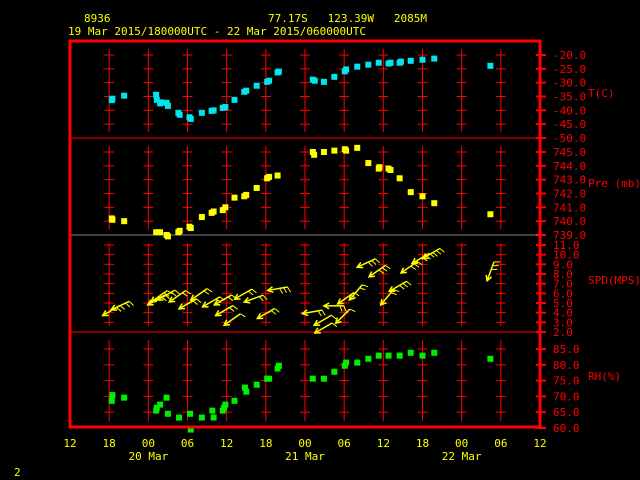  I want to click on y-tick-label: -25.0, so click(569, 69).